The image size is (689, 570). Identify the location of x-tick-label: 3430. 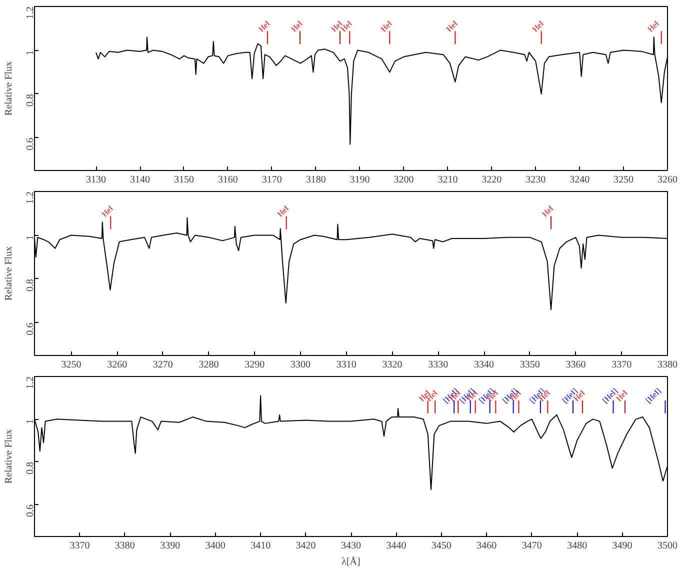
(351, 546).